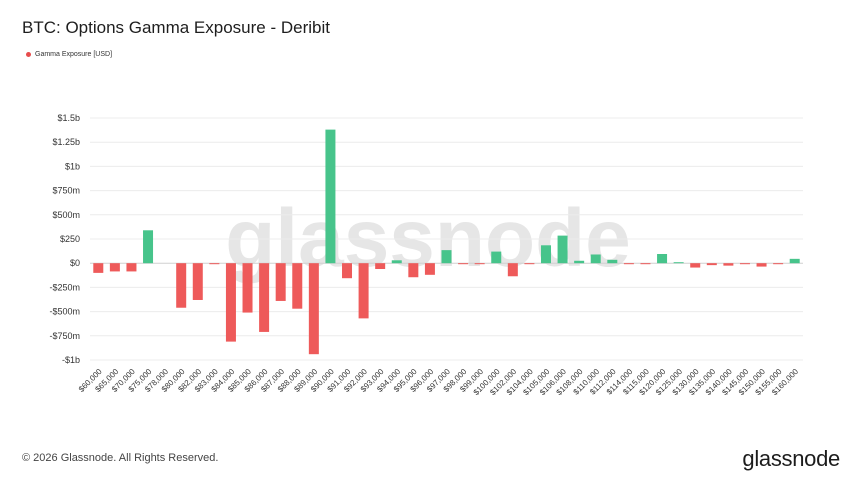 This screenshot has width=860, height=484. What do you see at coordinates (68, 118) in the screenshot?
I see `y-tick-label: $1.5b` at bounding box center [68, 118].